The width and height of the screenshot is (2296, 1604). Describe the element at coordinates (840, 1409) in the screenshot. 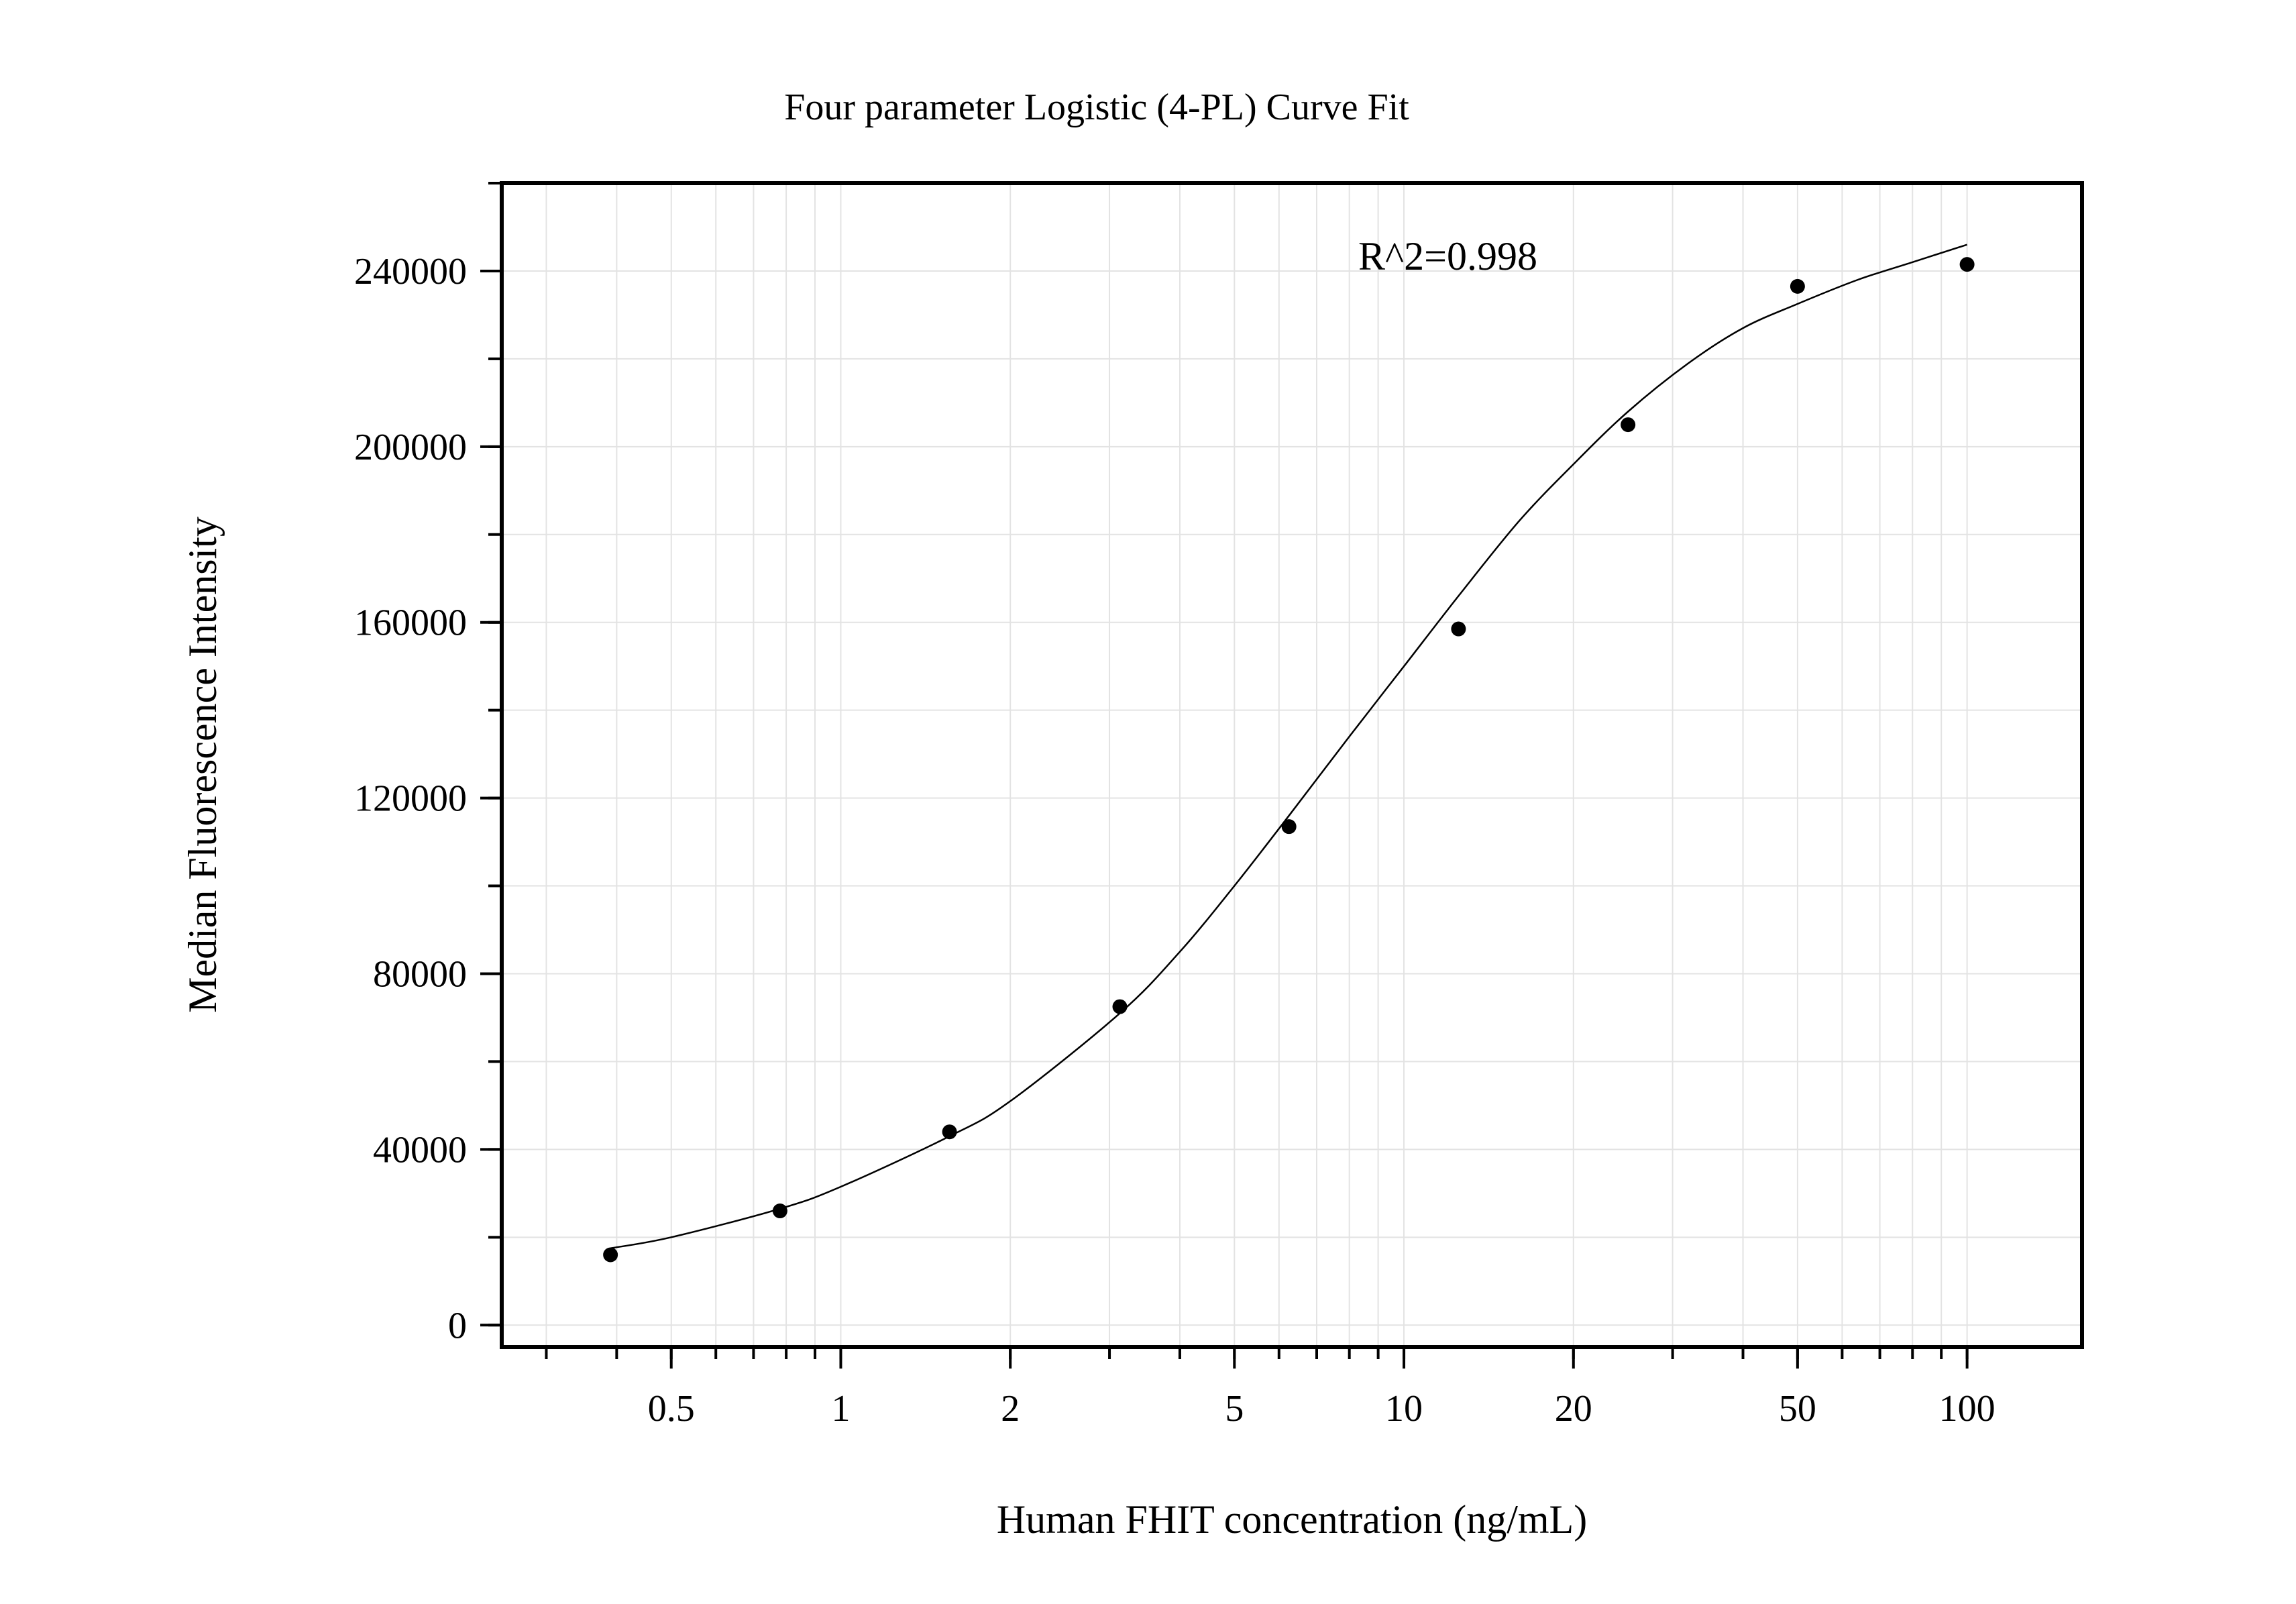

I see `x-tick-label: 1` at that location.